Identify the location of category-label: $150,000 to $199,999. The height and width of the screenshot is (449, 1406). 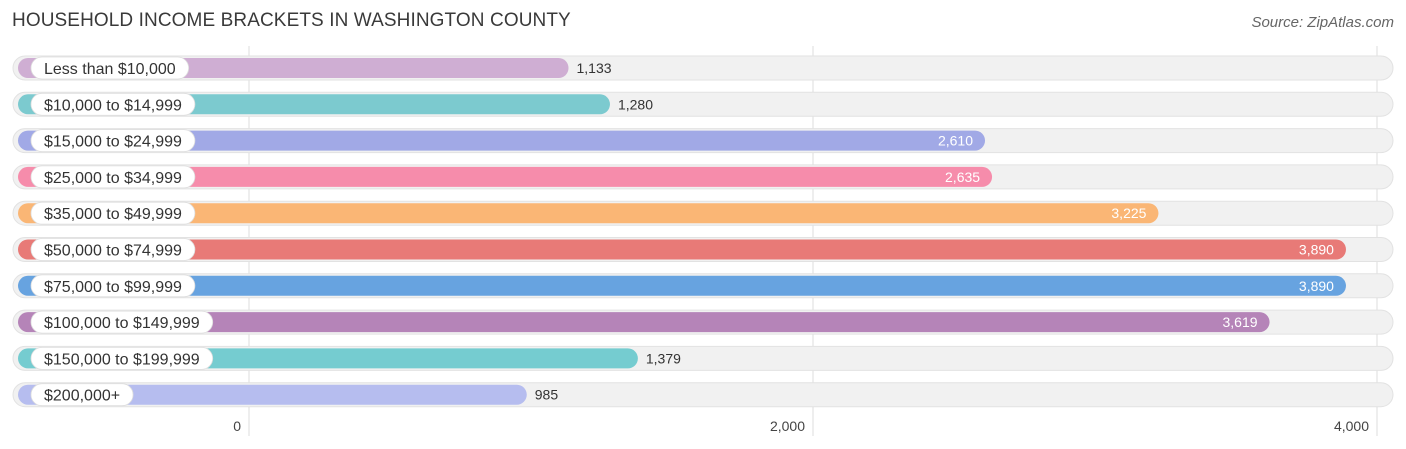
(122, 359).